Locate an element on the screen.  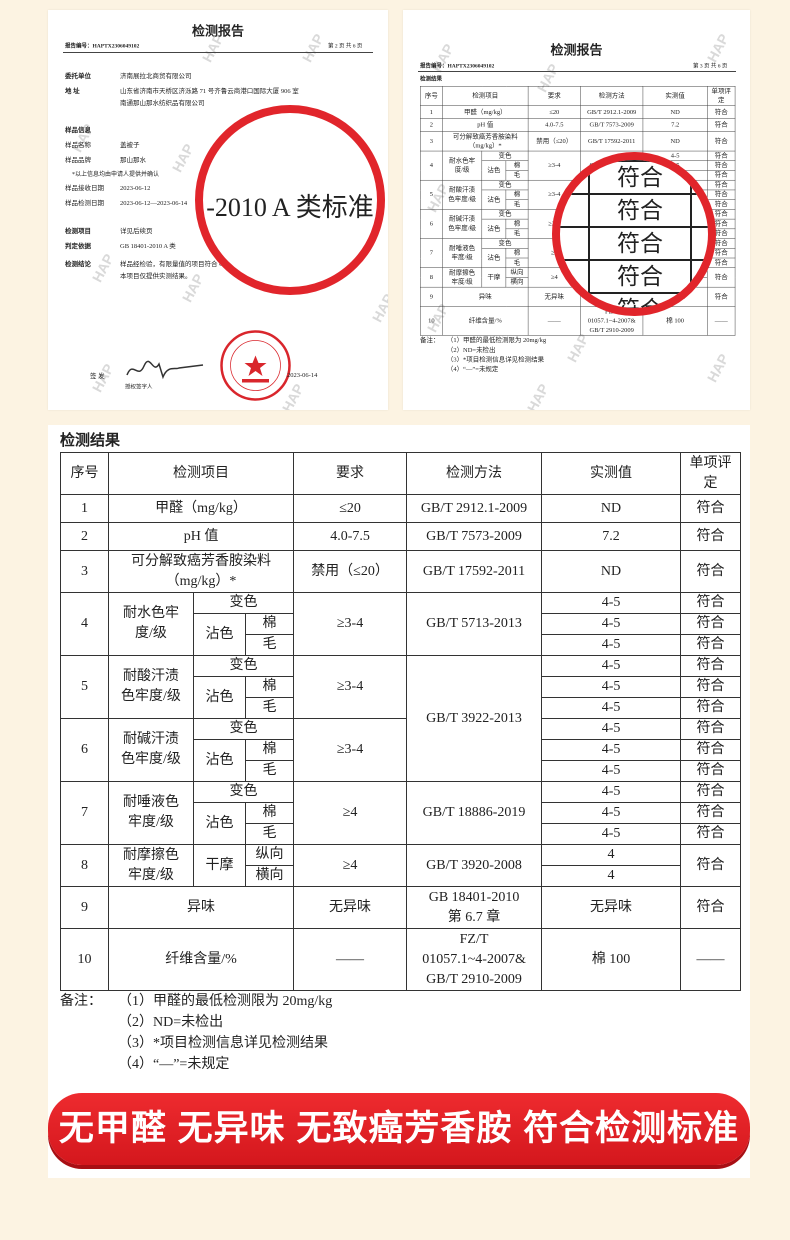
header-cell: 检测方法 is located at coordinates (612, 95).